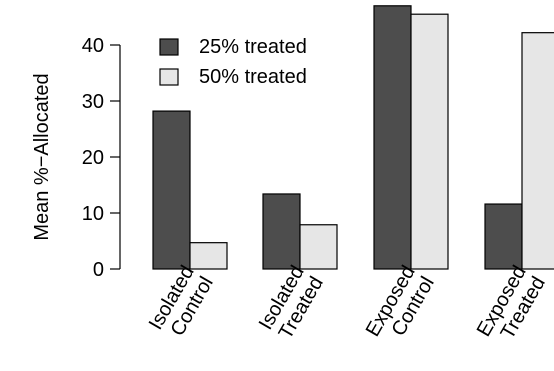 The width and height of the screenshot is (554, 371). What do you see at coordinates (208, 256) in the screenshot?
I see `bar-50pct-isolated-control` at bounding box center [208, 256].